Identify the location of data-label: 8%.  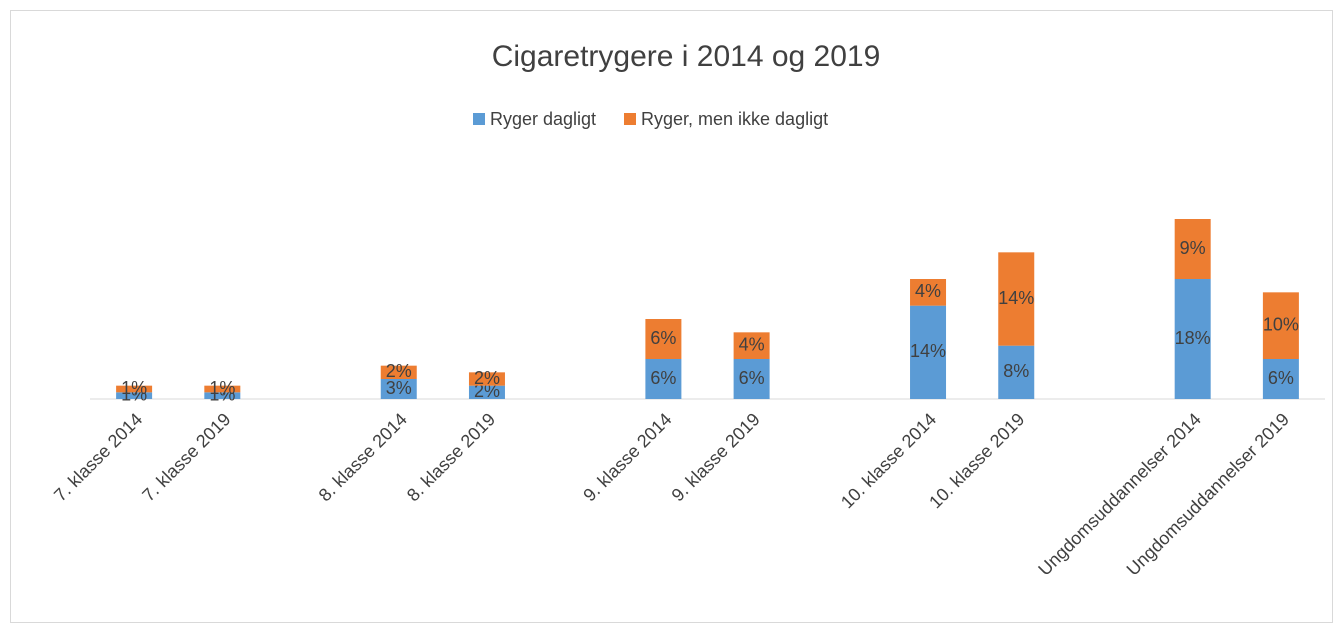
(1016, 371).